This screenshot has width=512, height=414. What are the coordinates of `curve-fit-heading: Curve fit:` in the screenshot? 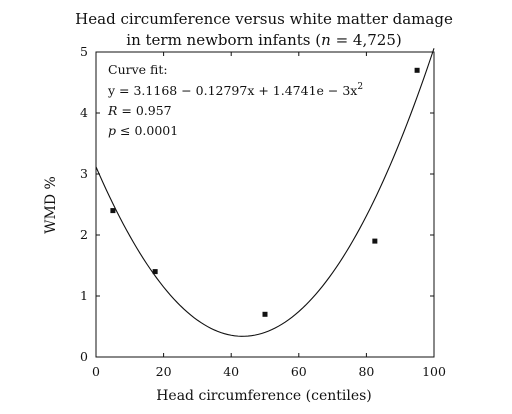 It's located at (138, 69).